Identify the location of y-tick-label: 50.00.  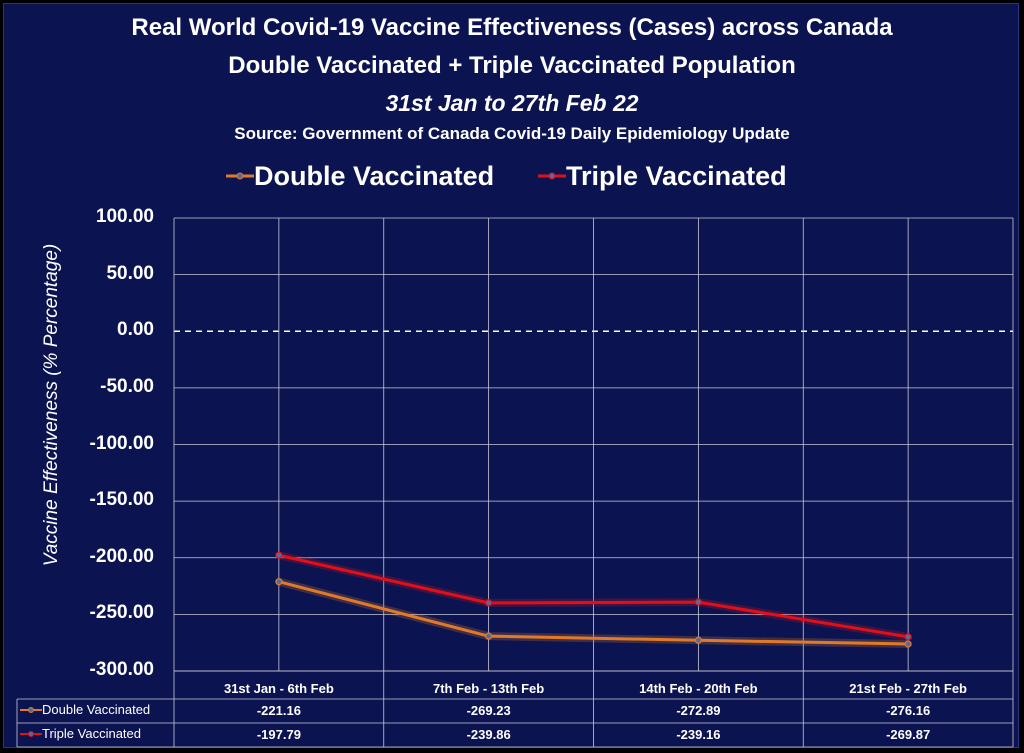
(130, 273).